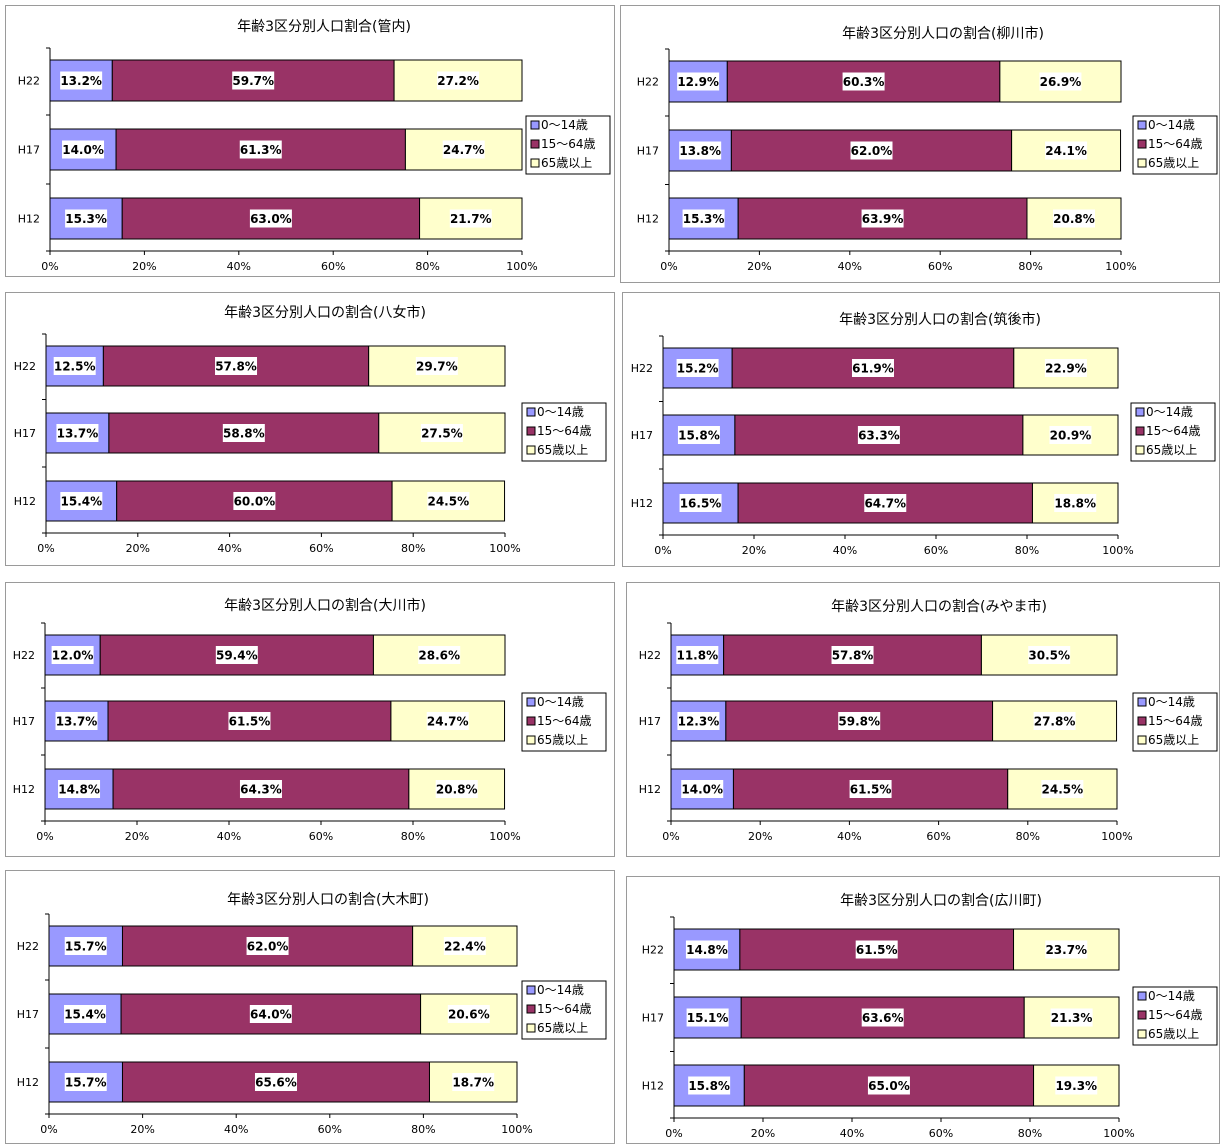  What do you see at coordinates (885, 504) in the screenshot?
I see `data-label: 64.7%` at bounding box center [885, 504].